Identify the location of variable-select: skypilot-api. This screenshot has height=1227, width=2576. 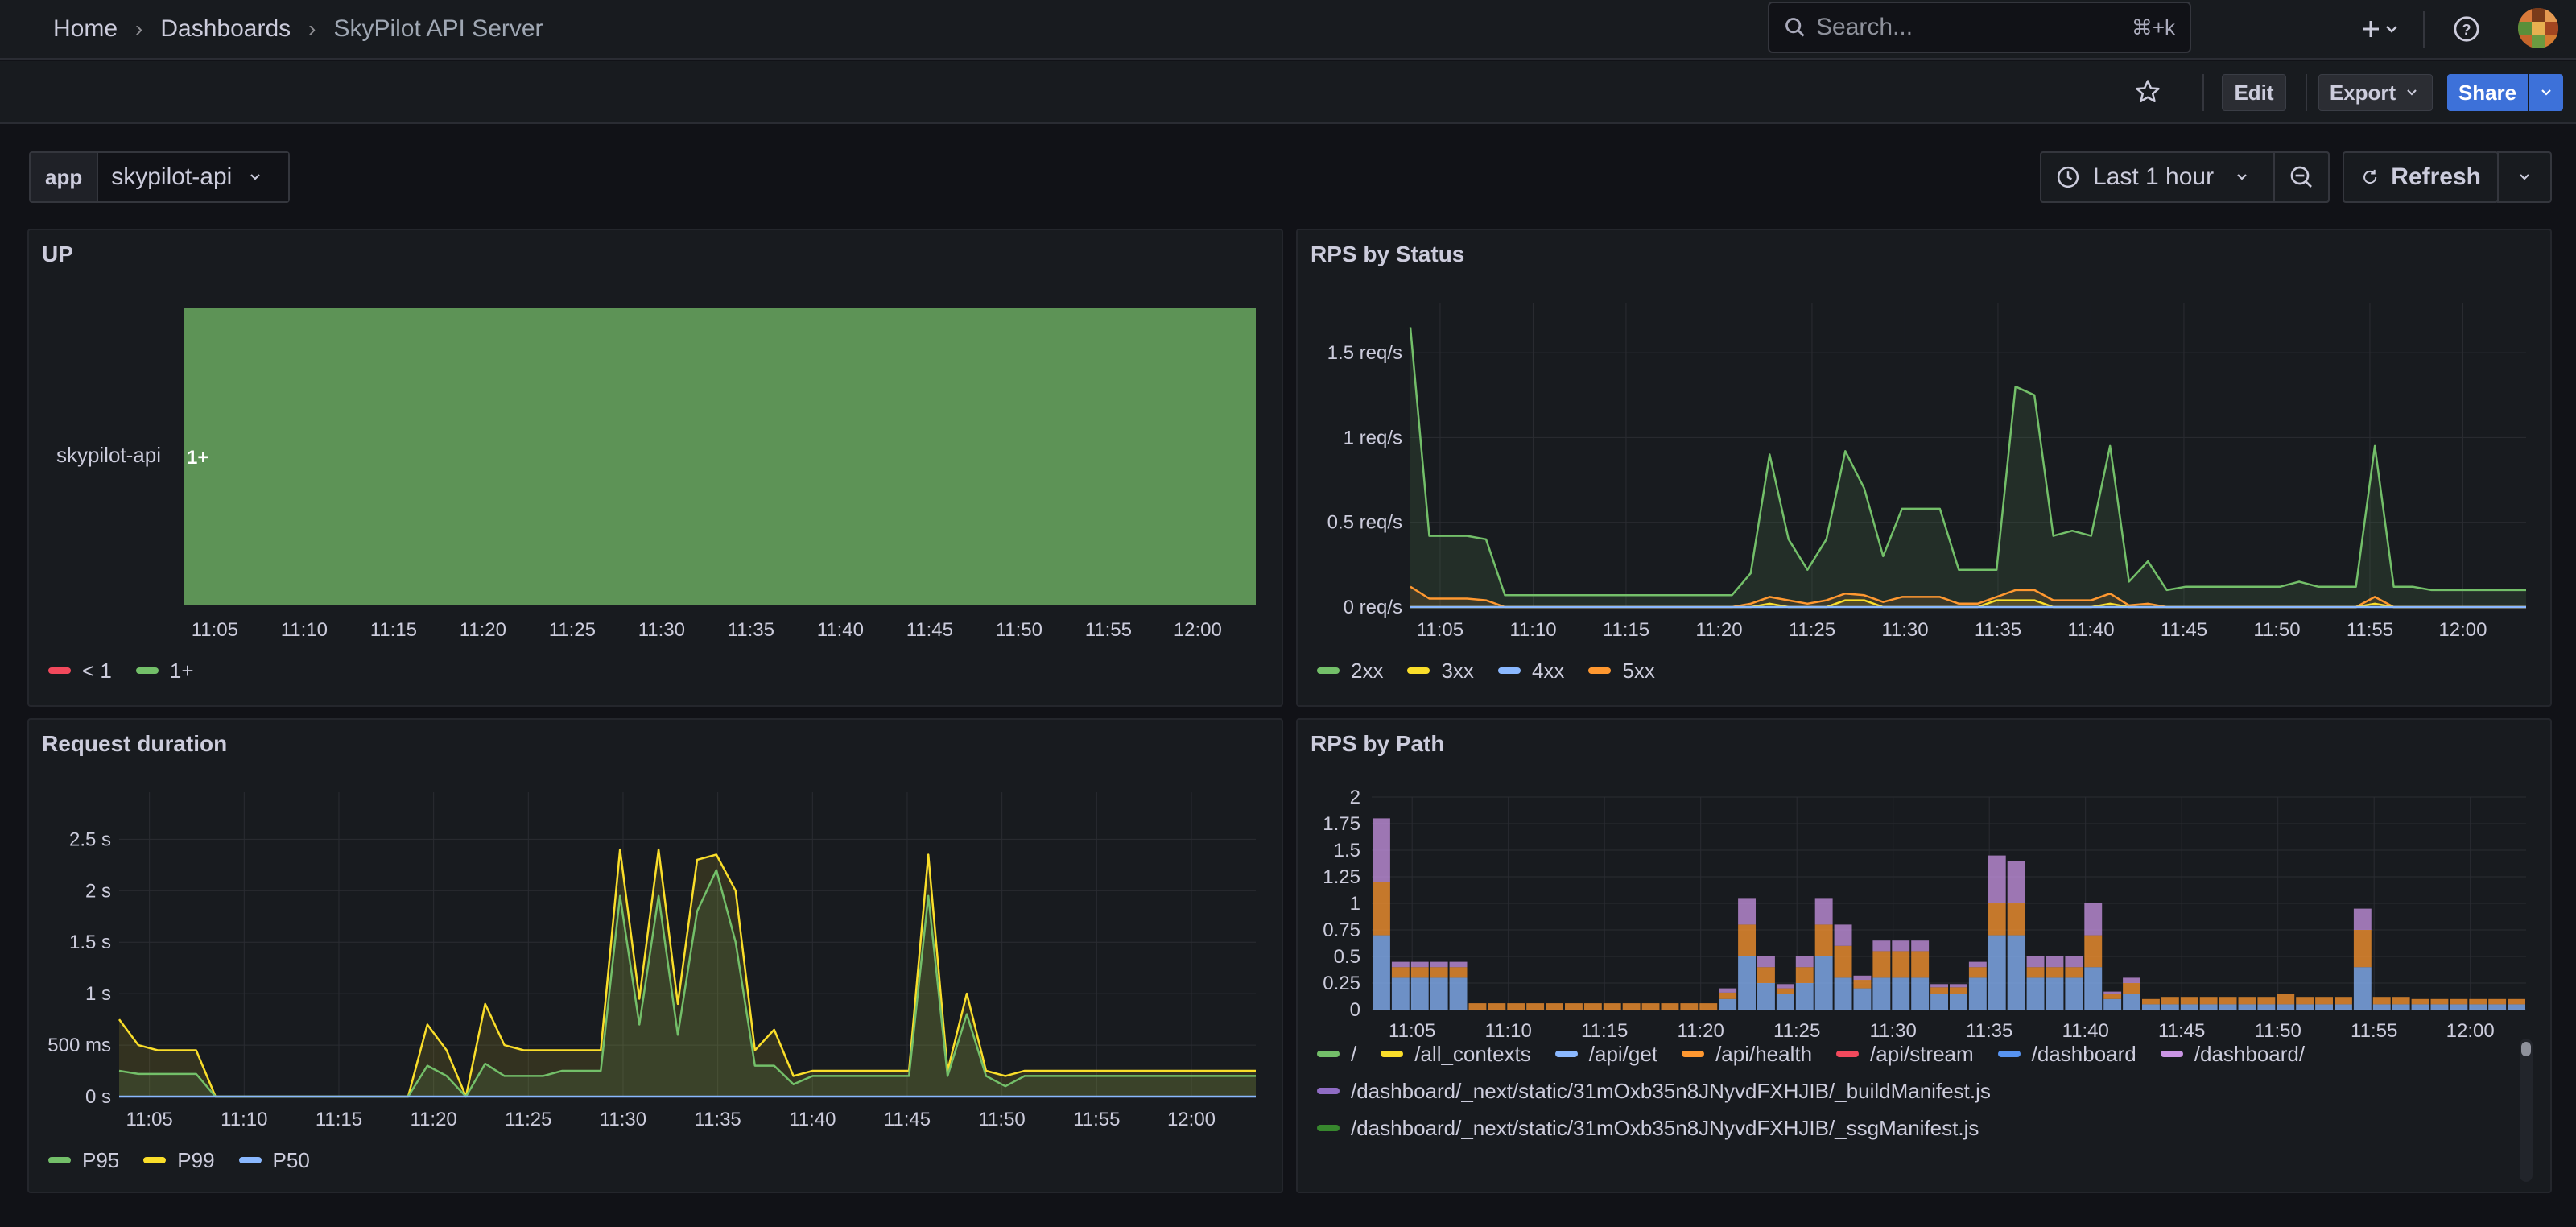
(193, 177).